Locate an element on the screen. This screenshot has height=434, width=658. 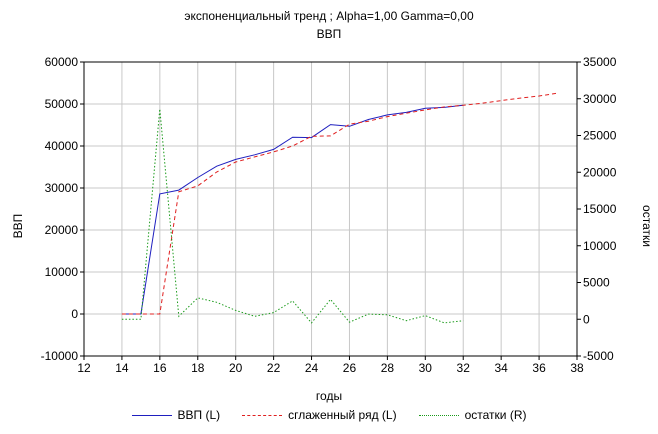
x-tick-label: 18 is located at coordinates (198, 368).